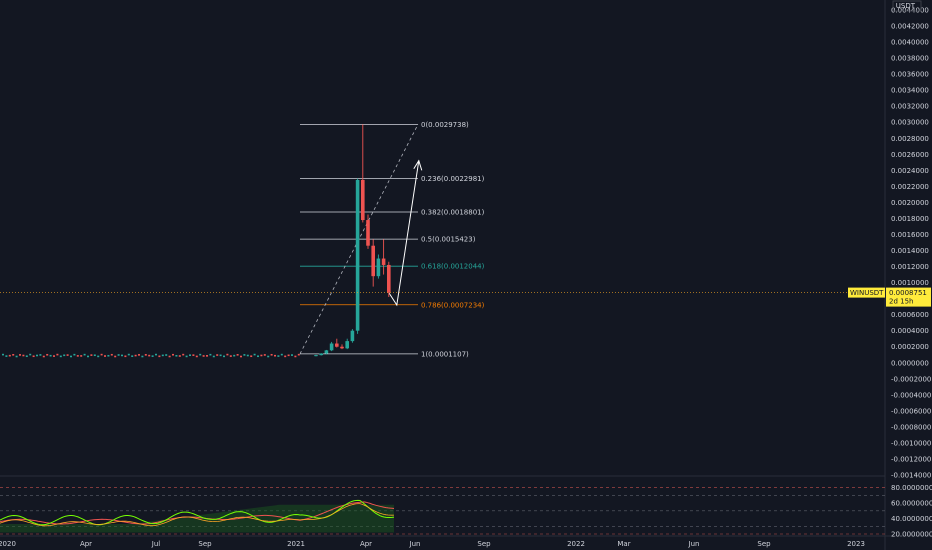 This screenshot has height=550, width=932. What do you see at coordinates (910, 315) in the screenshot?
I see `price-tick-label: 0.0006000` at bounding box center [910, 315].